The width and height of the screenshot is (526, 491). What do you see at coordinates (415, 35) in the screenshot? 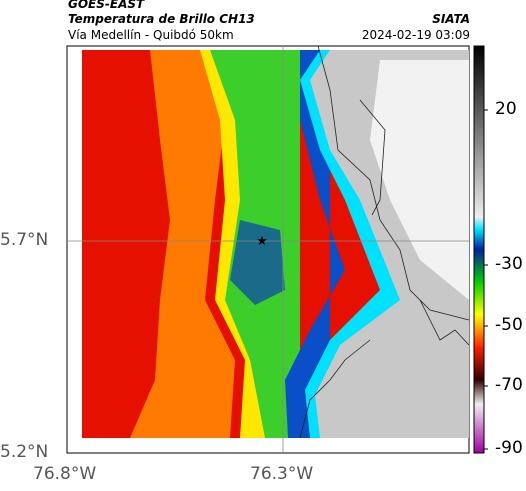
I see `timestamp: 2024-02-19 03:09` at bounding box center [415, 35].